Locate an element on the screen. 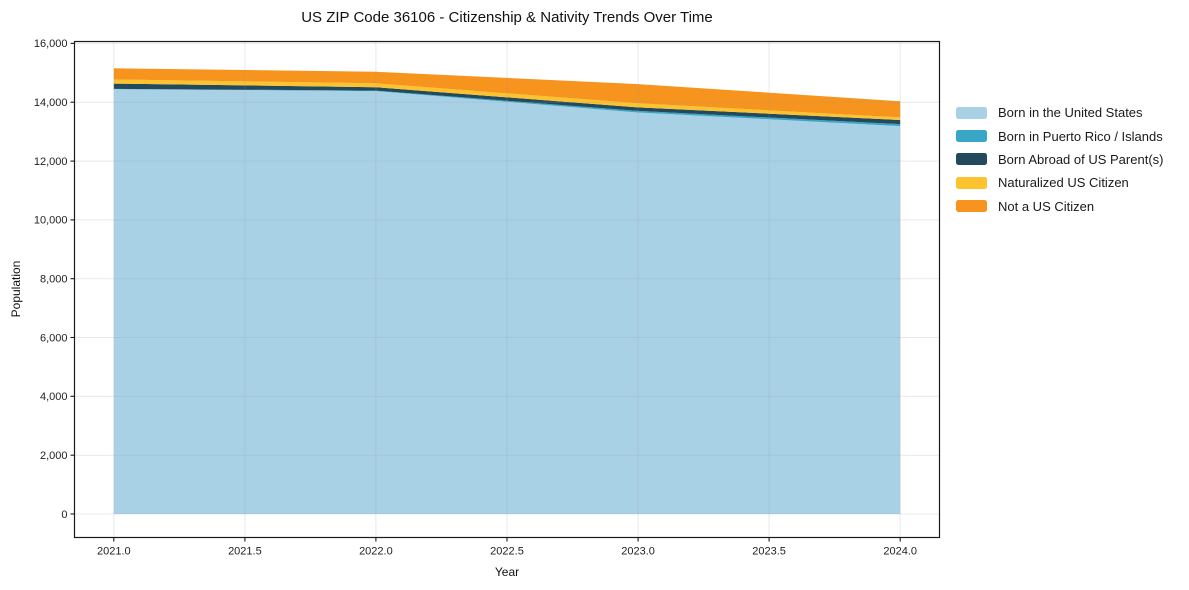 Image resolution: width=1189 pixels, height=590 pixels. x-axis-label: Year is located at coordinates (507, 572).